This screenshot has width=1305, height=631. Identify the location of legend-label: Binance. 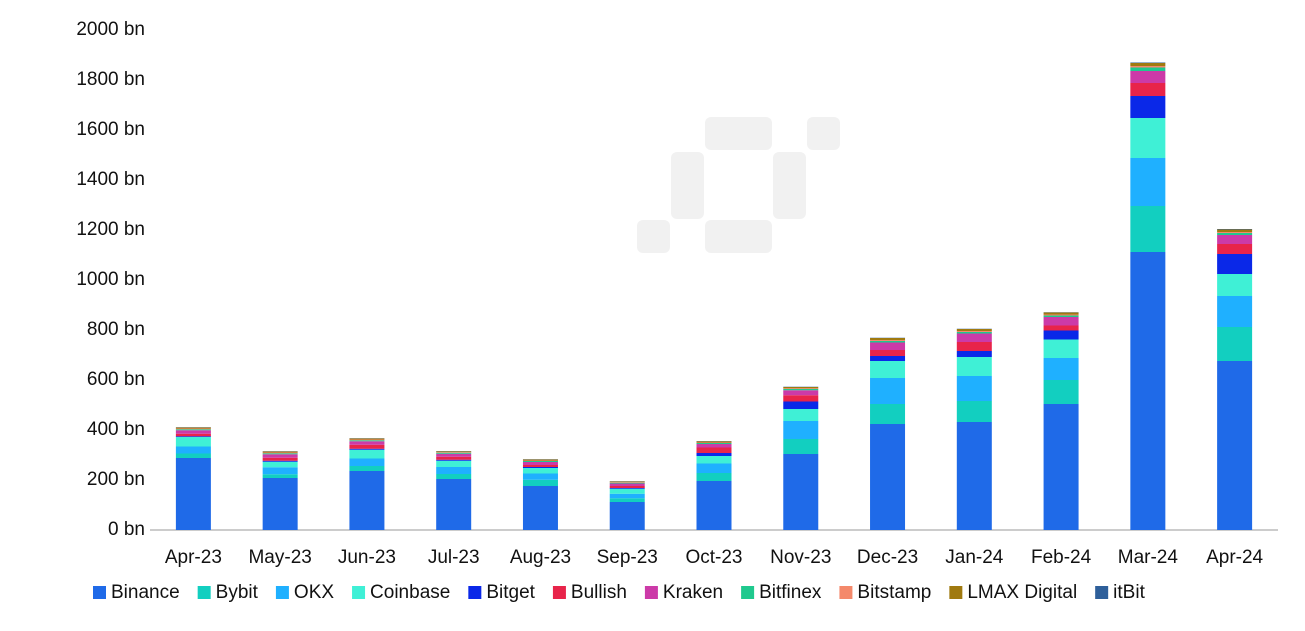
(145, 592).